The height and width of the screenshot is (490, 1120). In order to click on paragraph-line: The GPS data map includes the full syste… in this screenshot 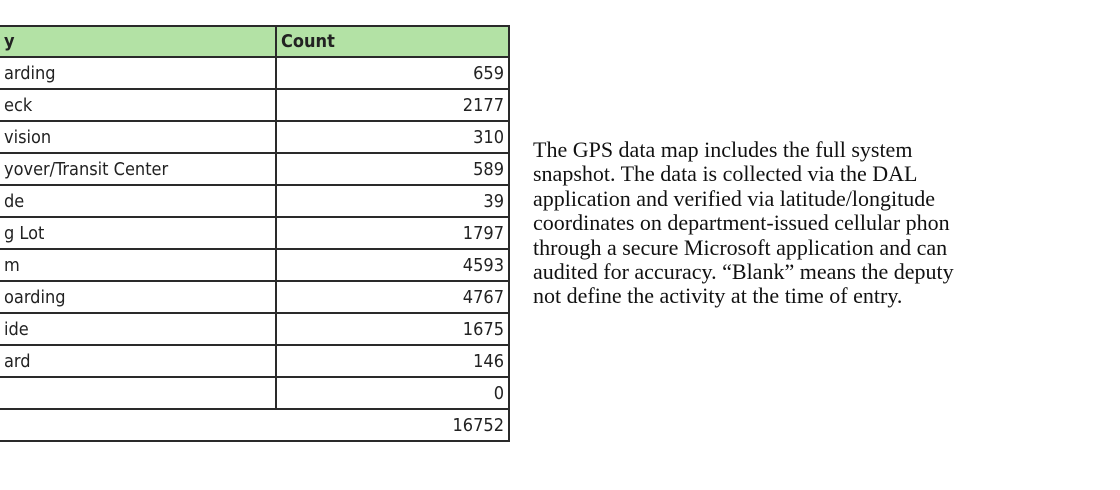, I will do `click(723, 149)`.